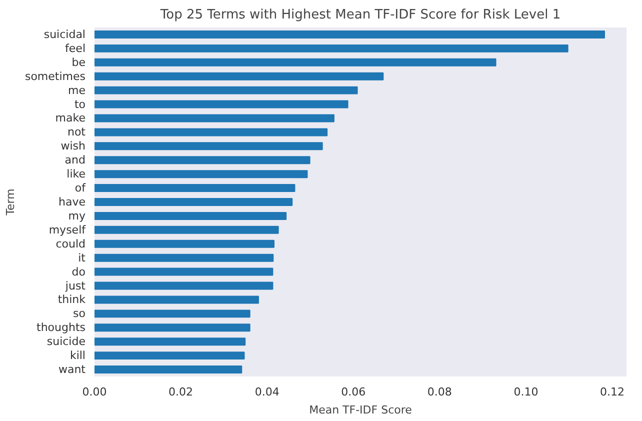  What do you see at coordinates (73, 146) in the screenshot?
I see `y-tick-label: wish` at bounding box center [73, 146].